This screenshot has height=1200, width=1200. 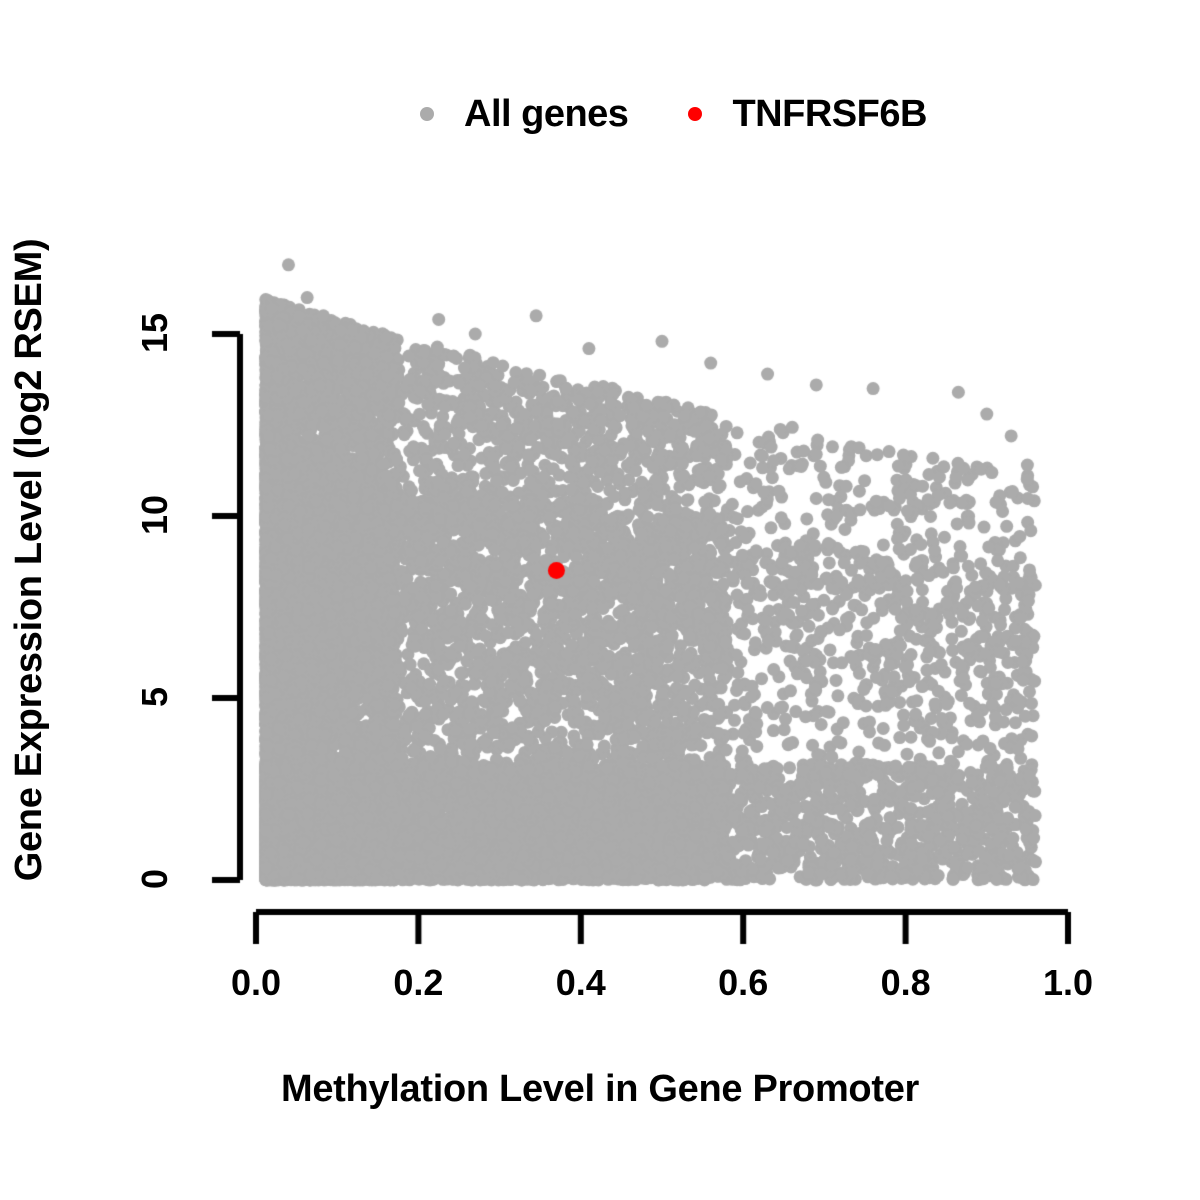 What do you see at coordinates (154, 697) in the screenshot?
I see `y-tick-label: 5` at bounding box center [154, 697].